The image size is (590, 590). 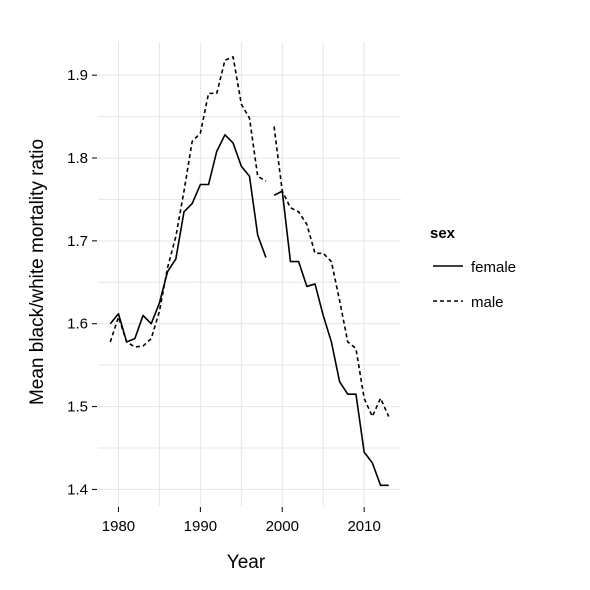 What do you see at coordinates (246, 562) in the screenshot?
I see `x-axis-title: Year` at bounding box center [246, 562].